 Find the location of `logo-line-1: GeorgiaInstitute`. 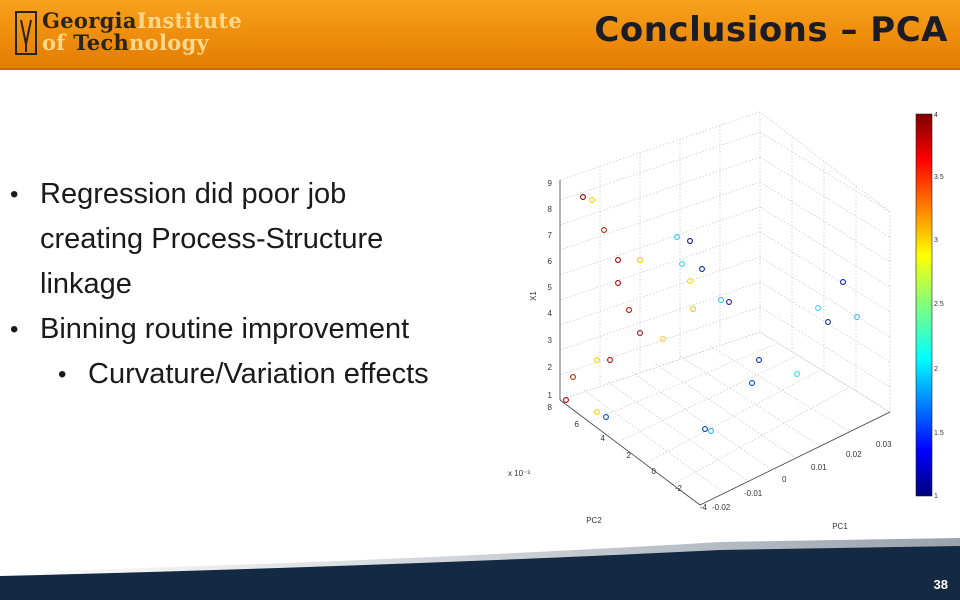

logo-line-1: GeorgiaInstitute is located at coordinates (142, 20).